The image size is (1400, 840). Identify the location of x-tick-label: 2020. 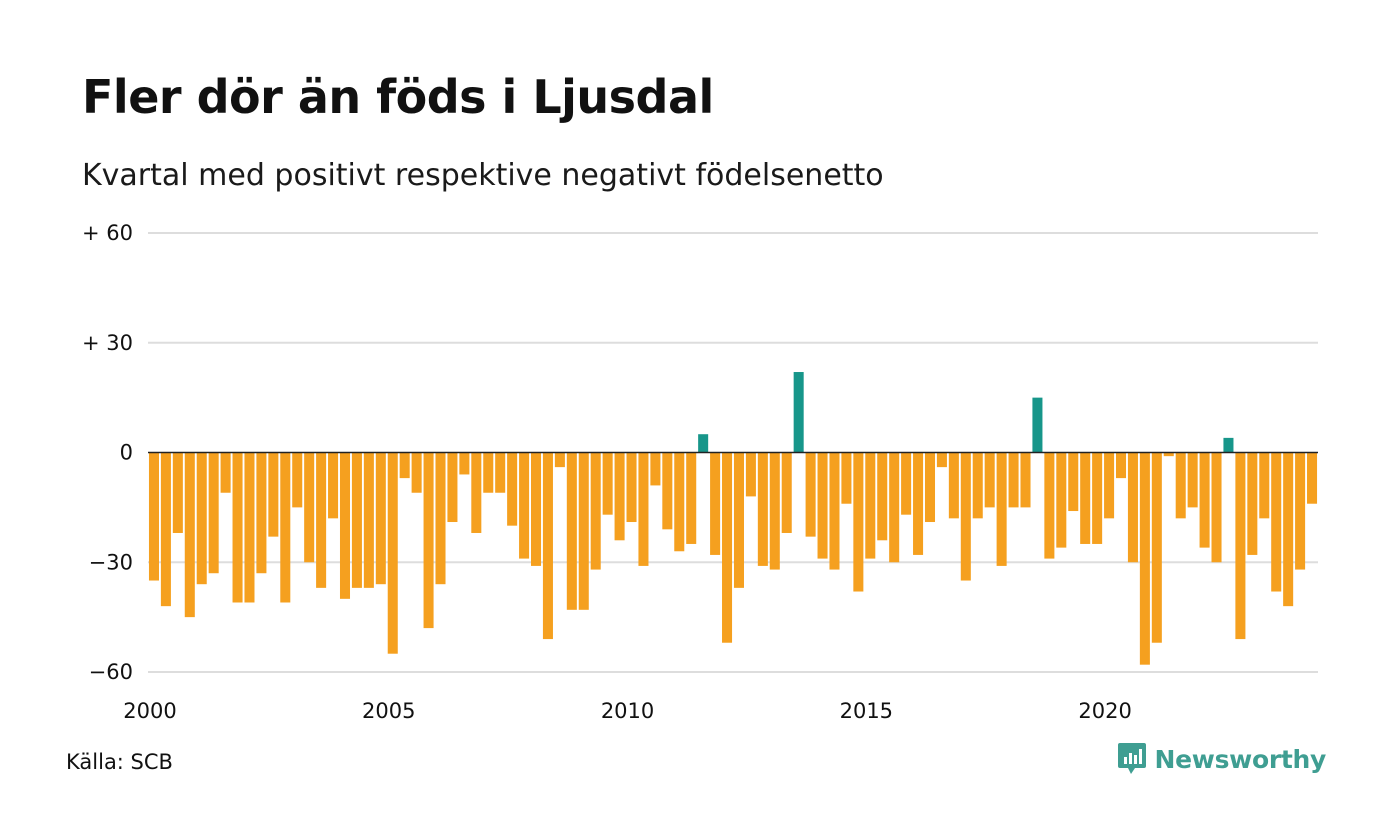
(1104, 711).